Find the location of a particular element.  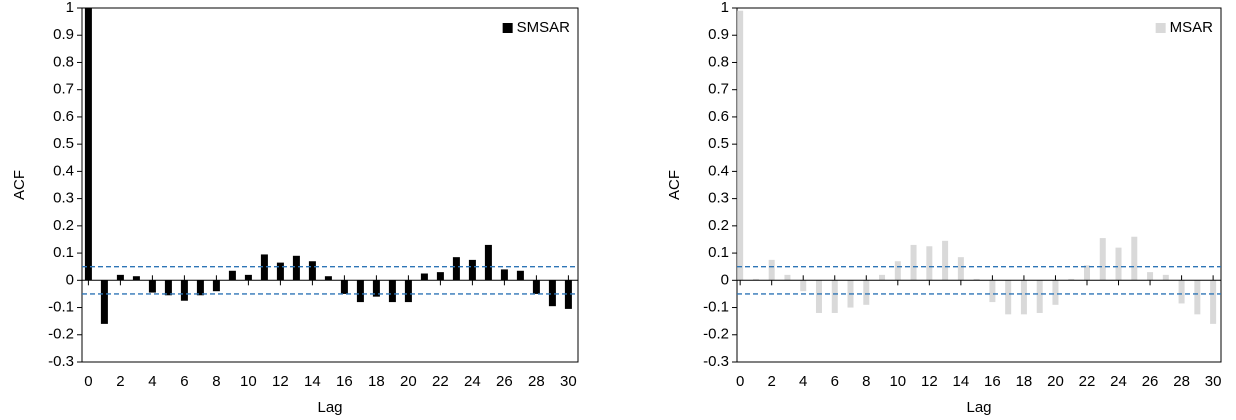

y-tick-label: 0.3 is located at coordinates (718, 198).